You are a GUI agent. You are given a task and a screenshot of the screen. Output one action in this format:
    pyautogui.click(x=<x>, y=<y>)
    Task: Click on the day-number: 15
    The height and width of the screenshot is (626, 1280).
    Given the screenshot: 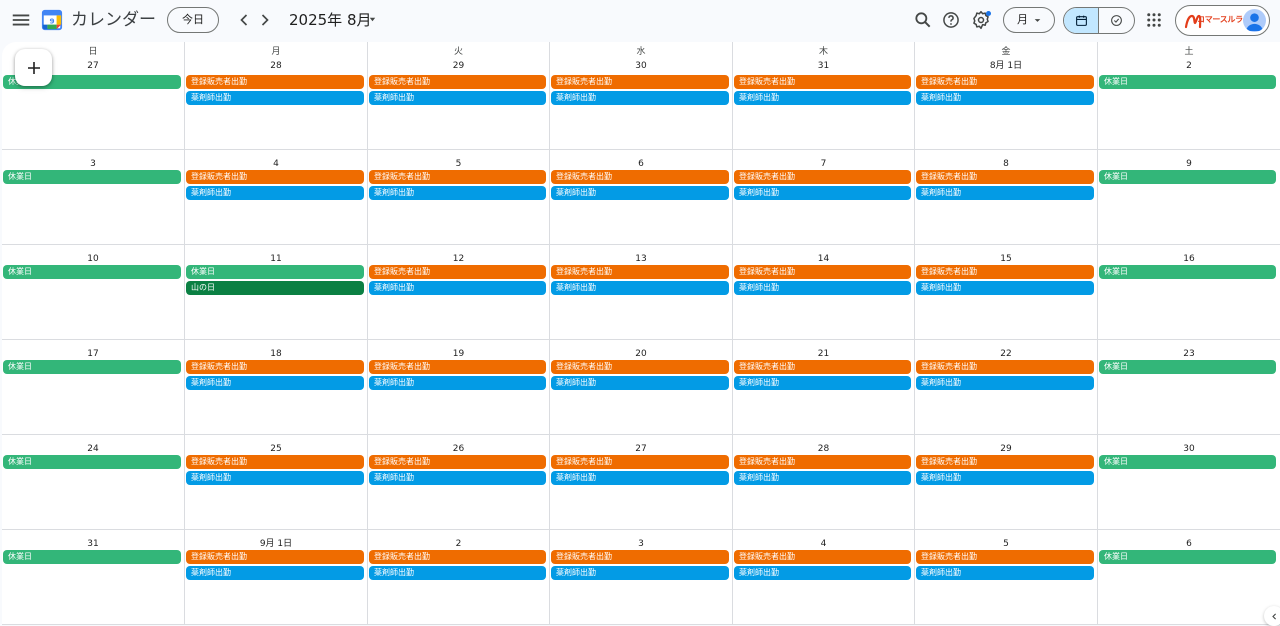 What is the action you would take?
    pyautogui.click(x=1006, y=259)
    